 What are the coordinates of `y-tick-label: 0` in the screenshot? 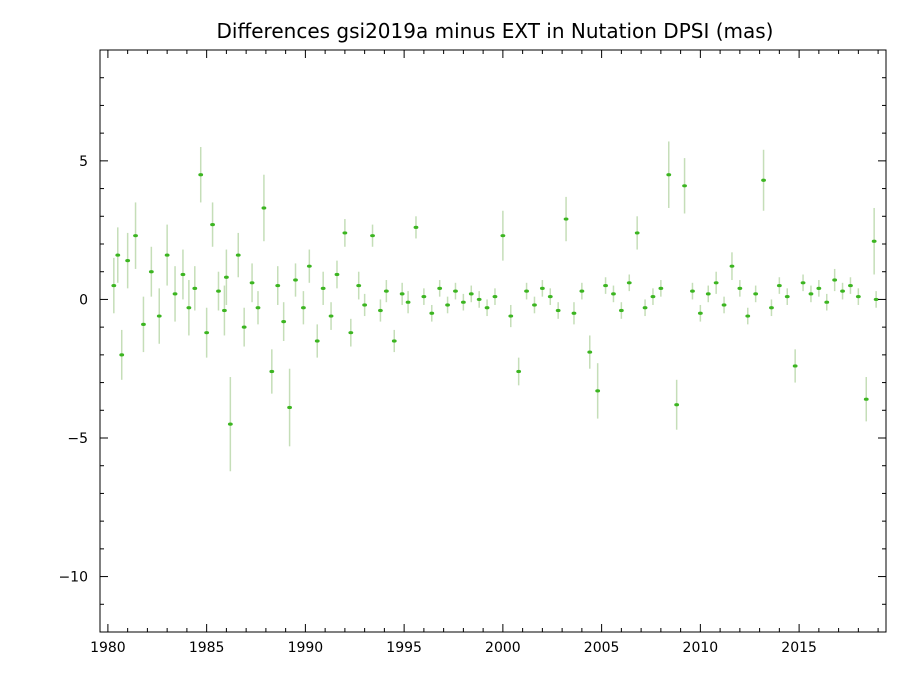 It's located at (83, 300).